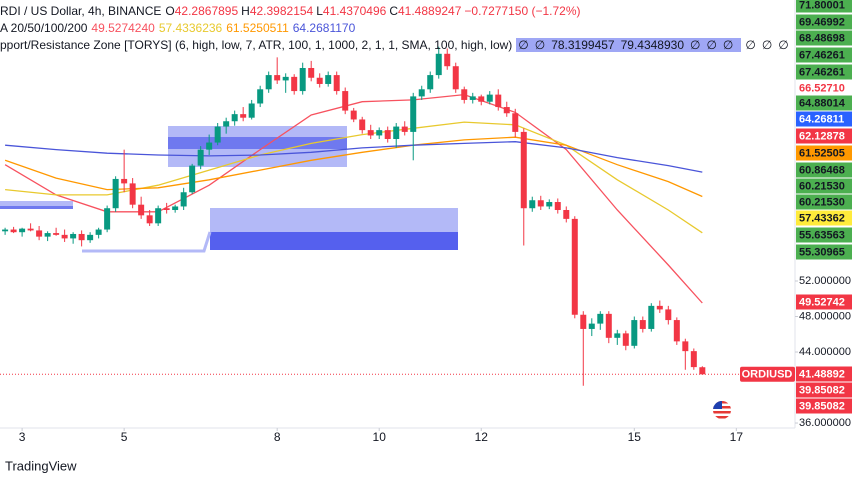 The width and height of the screenshot is (852, 485). What do you see at coordinates (81, 11) in the screenshot?
I see `symbol-title: RDI / US Dollar, 4h, BINANCE` at bounding box center [81, 11].